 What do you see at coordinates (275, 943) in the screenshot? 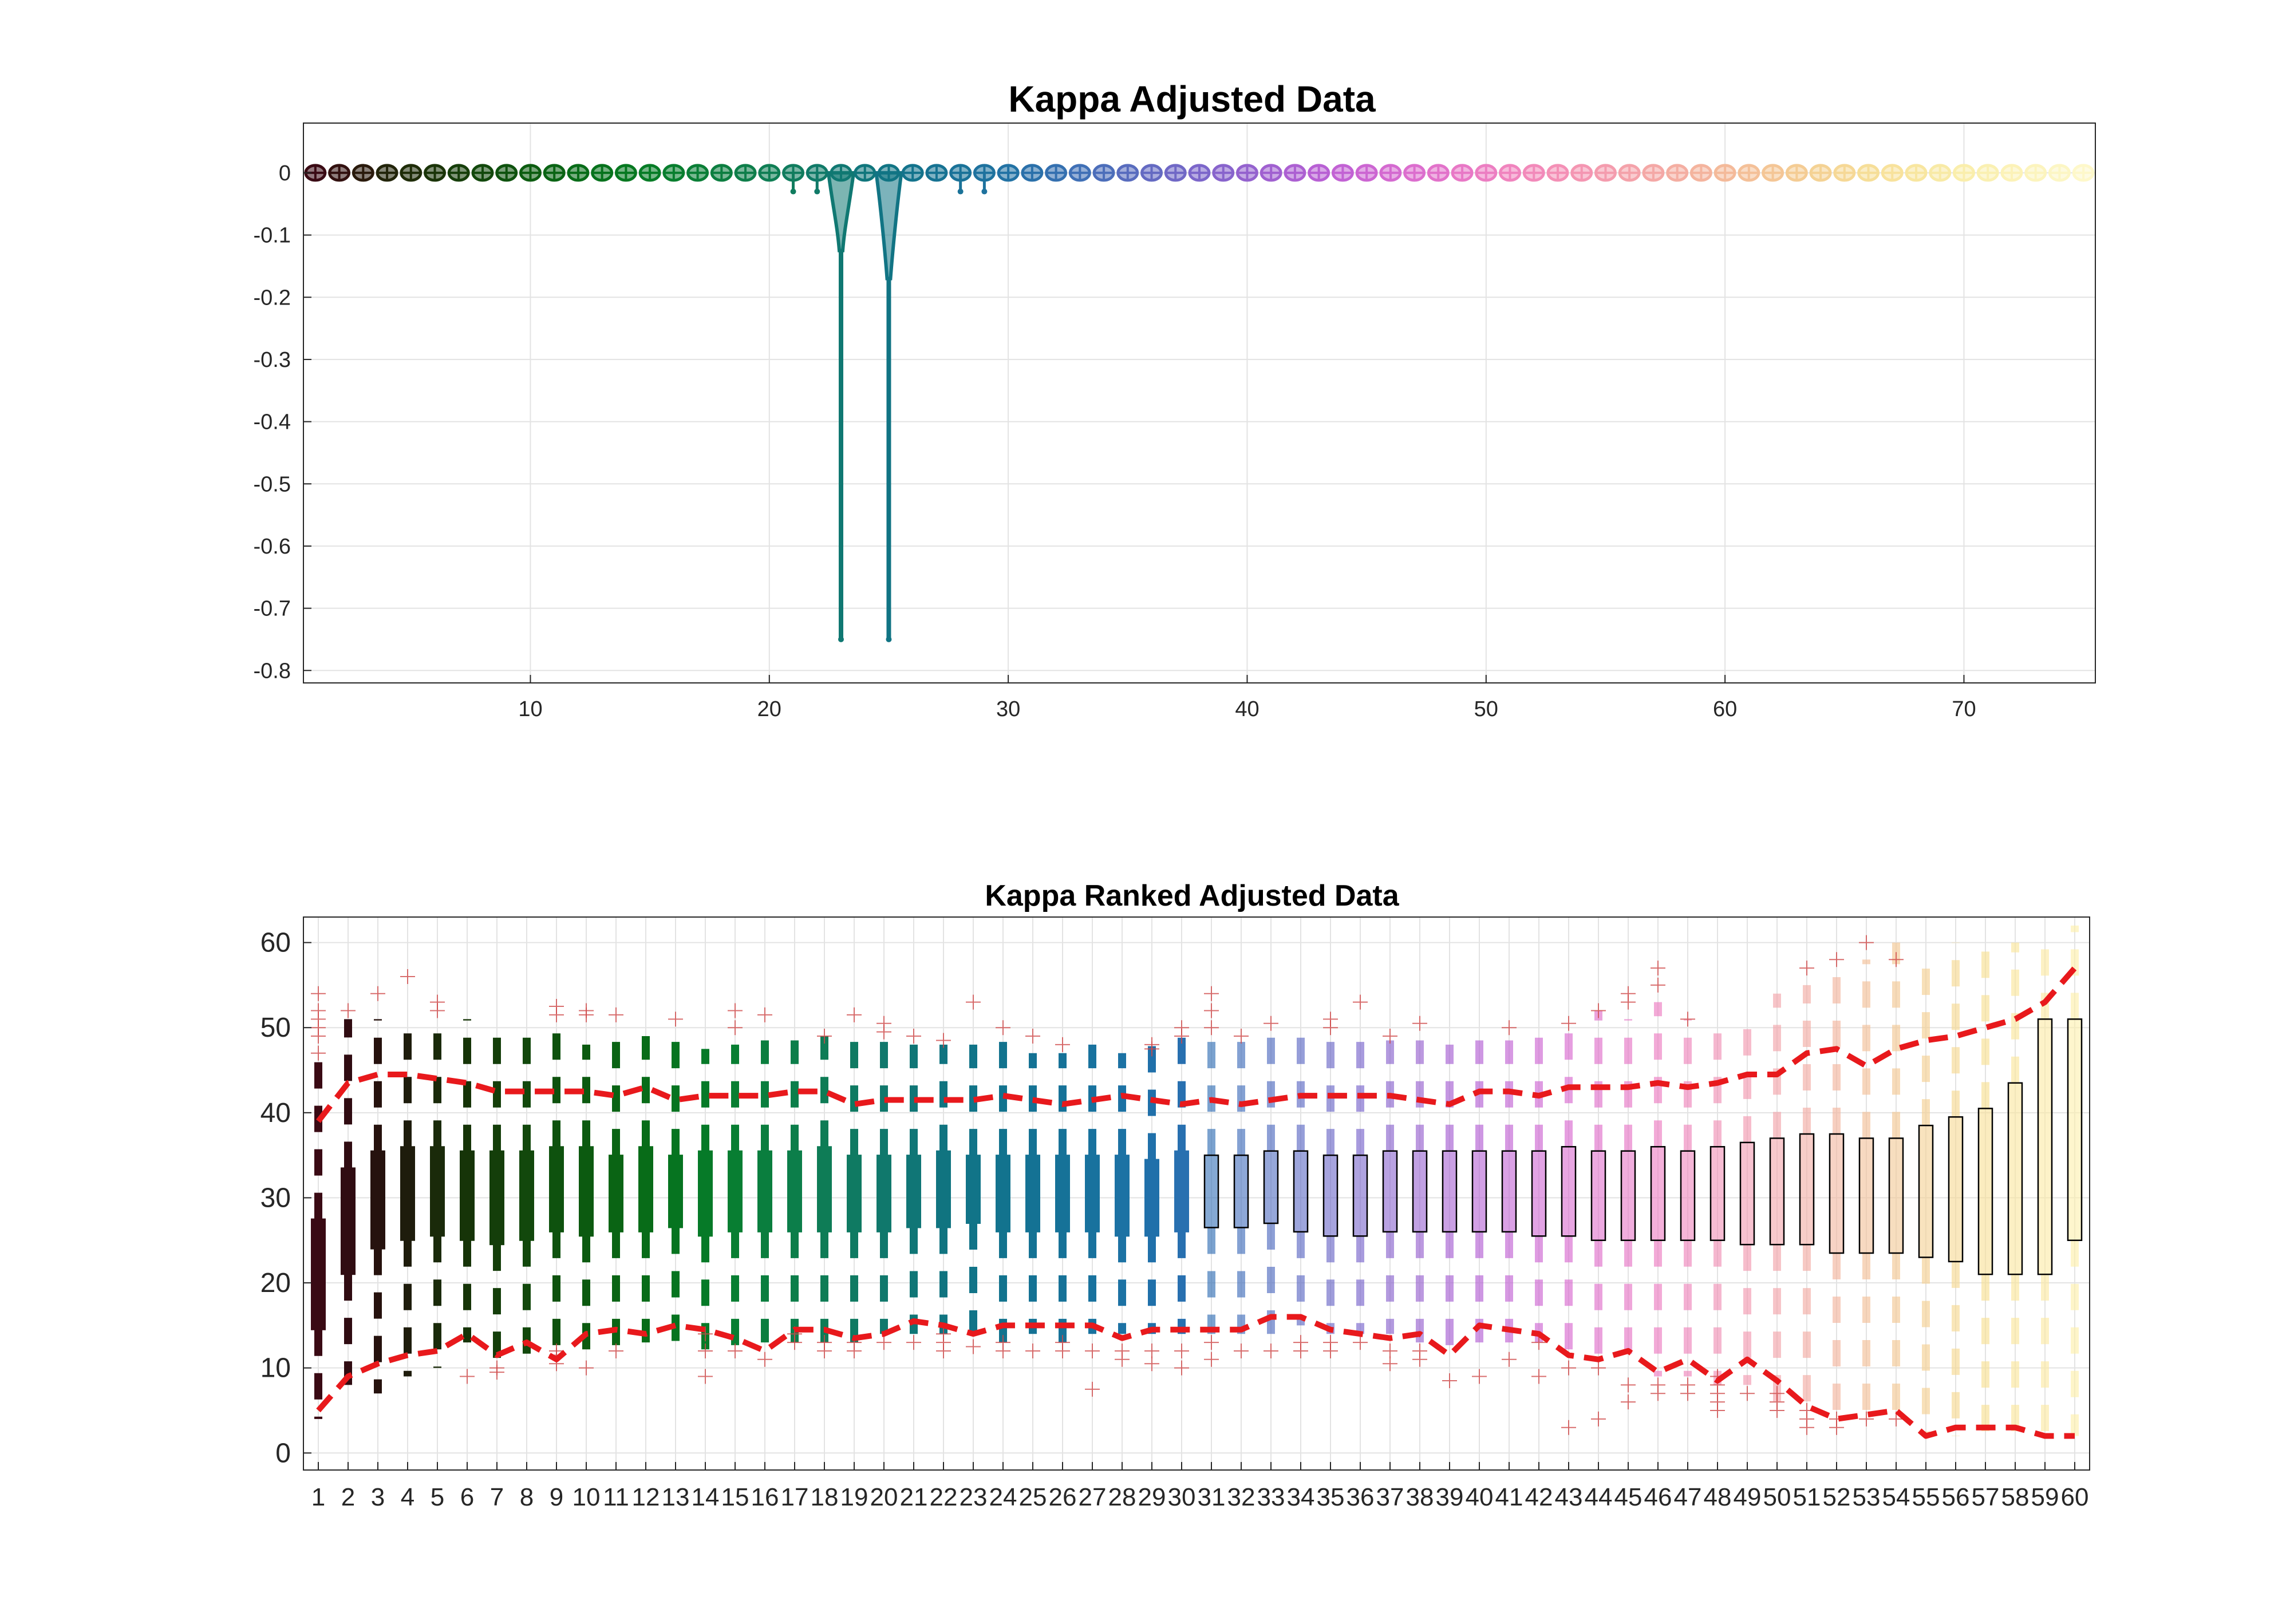
I see `boxplot-y-tick-label: 60` at bounding box center [275, 943].